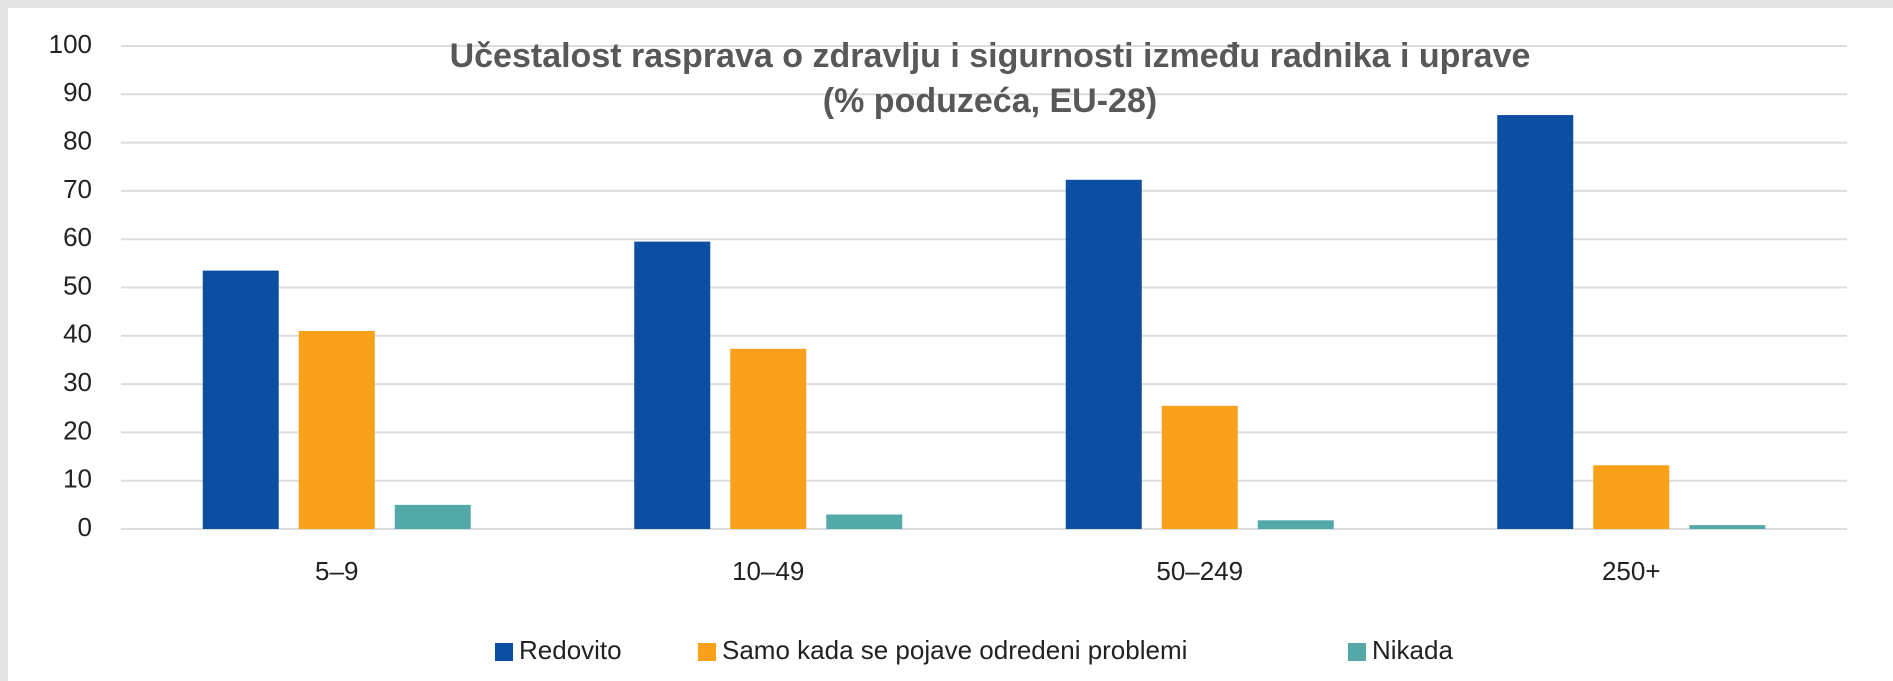  Describe the element at coordinates (77, 285) in the screenshot. I see `y-tick-label: 50` at that location.